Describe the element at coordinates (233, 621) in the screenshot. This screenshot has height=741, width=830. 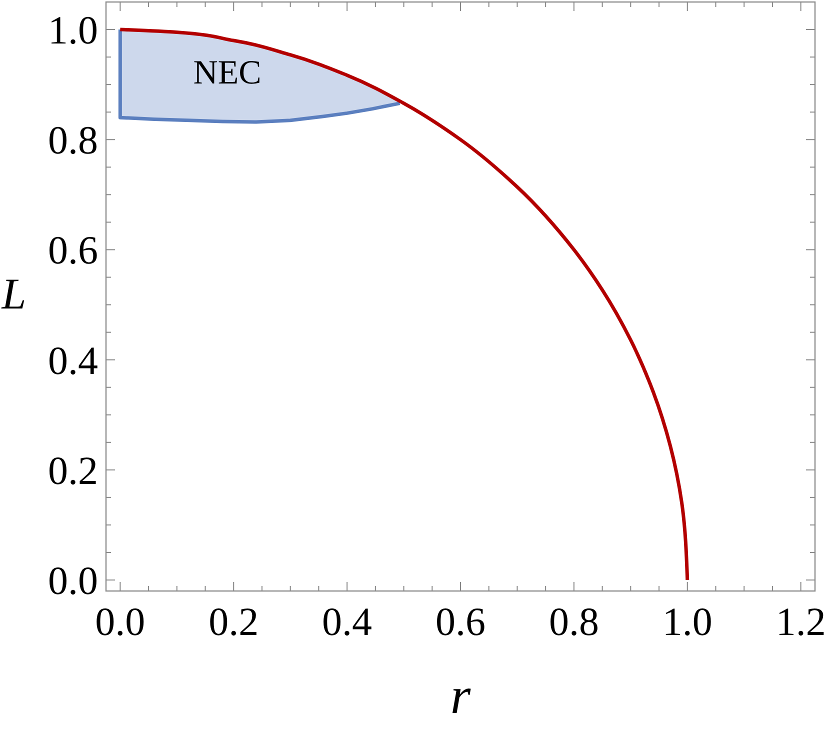
I see `x-tick-label: 0.2` at that location.